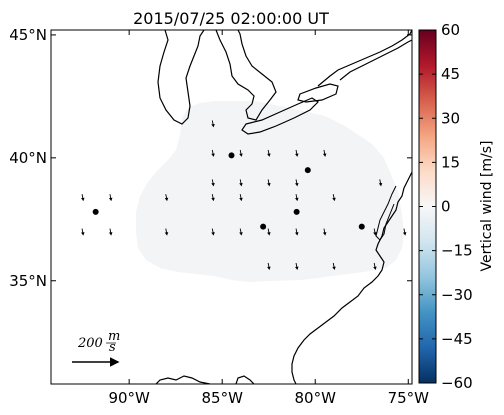 Image resolution: width=504 pixels, height=415 pixels. What do you see at coordinates (222, 398) in the screenshot?
I see `lon-tick-label: 85°W` at bounding box center [222, 398].